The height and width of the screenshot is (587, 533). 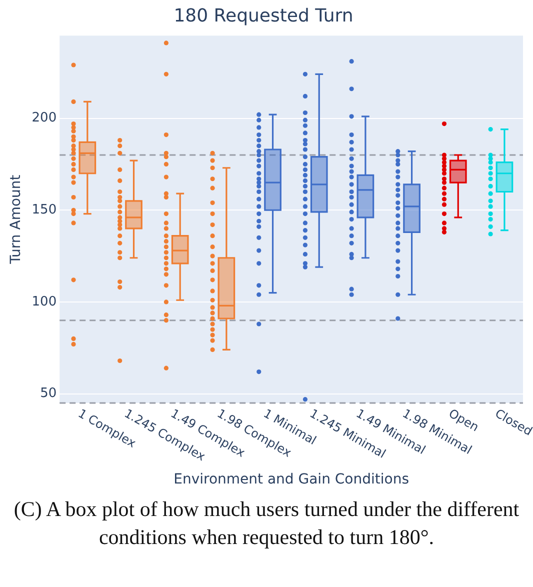 What do you see at coordinates (44, 118) in the screenshot?
I see `y-tick-label: 200` at bounding box center [44, 118].